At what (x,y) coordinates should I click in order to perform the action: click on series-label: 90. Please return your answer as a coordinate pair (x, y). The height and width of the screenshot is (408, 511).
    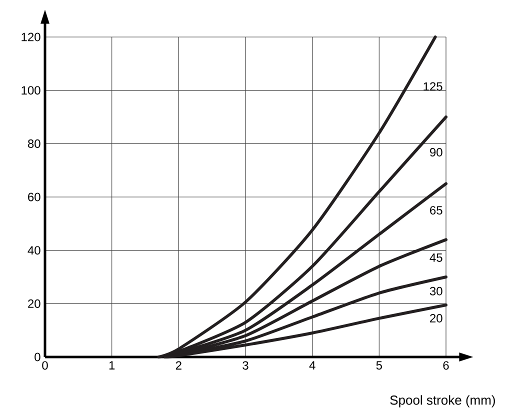
    Looking at the image, I should click on (436, 152).